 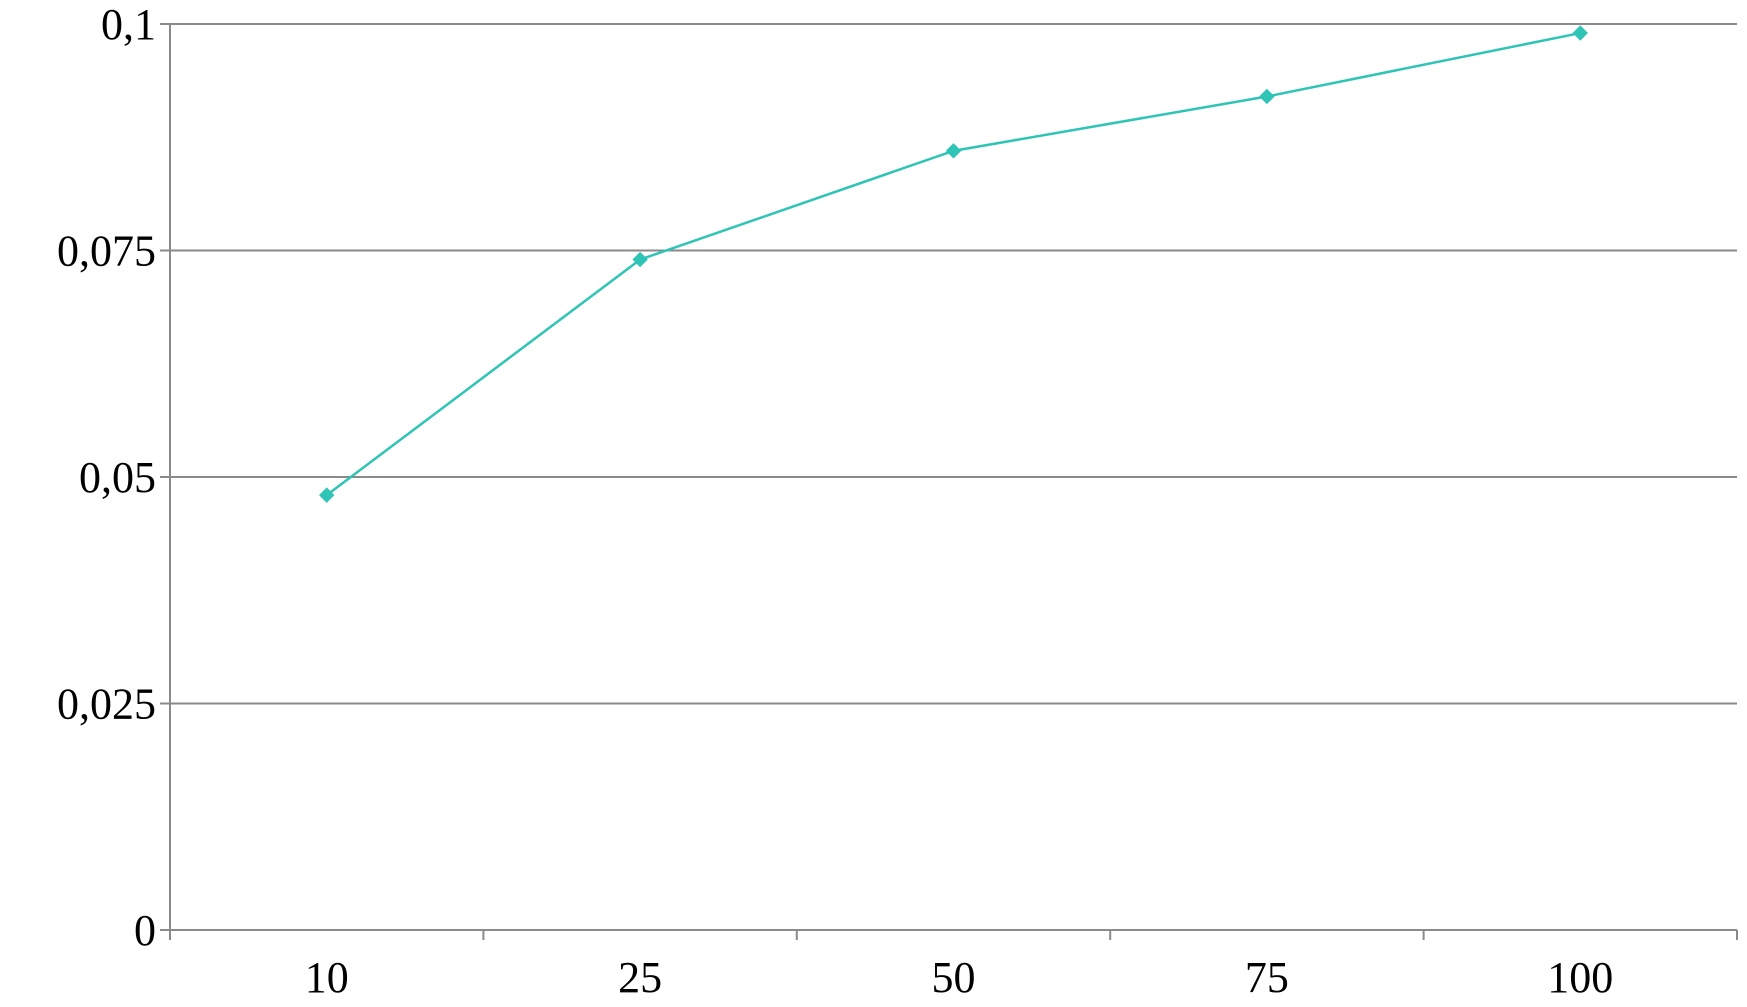 I want to click on x-tick-label: 50, so click(x=954, y=977).